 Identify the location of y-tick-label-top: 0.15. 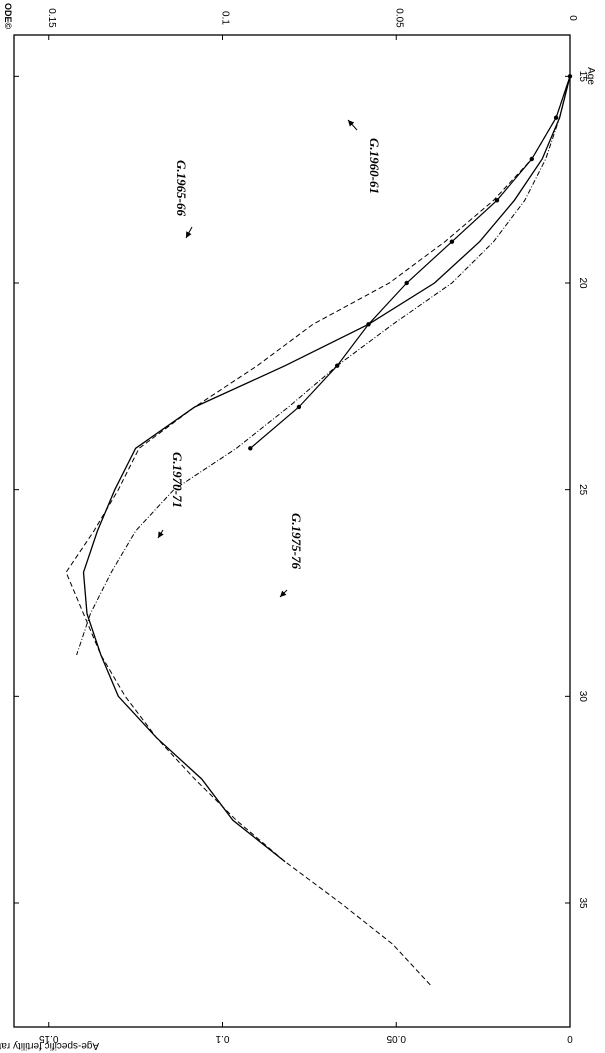
(51, 18).